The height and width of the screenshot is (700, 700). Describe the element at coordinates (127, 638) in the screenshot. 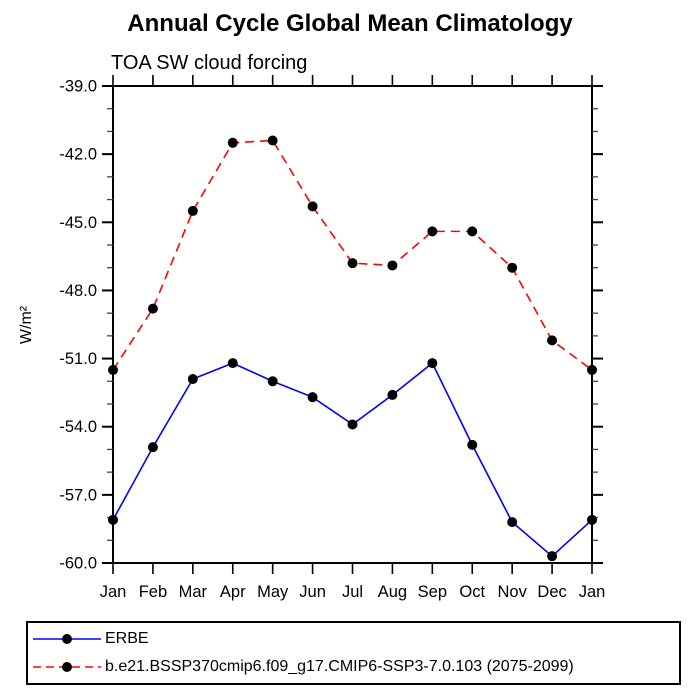

I see `legend-label-erbe: ERBE` at that location.